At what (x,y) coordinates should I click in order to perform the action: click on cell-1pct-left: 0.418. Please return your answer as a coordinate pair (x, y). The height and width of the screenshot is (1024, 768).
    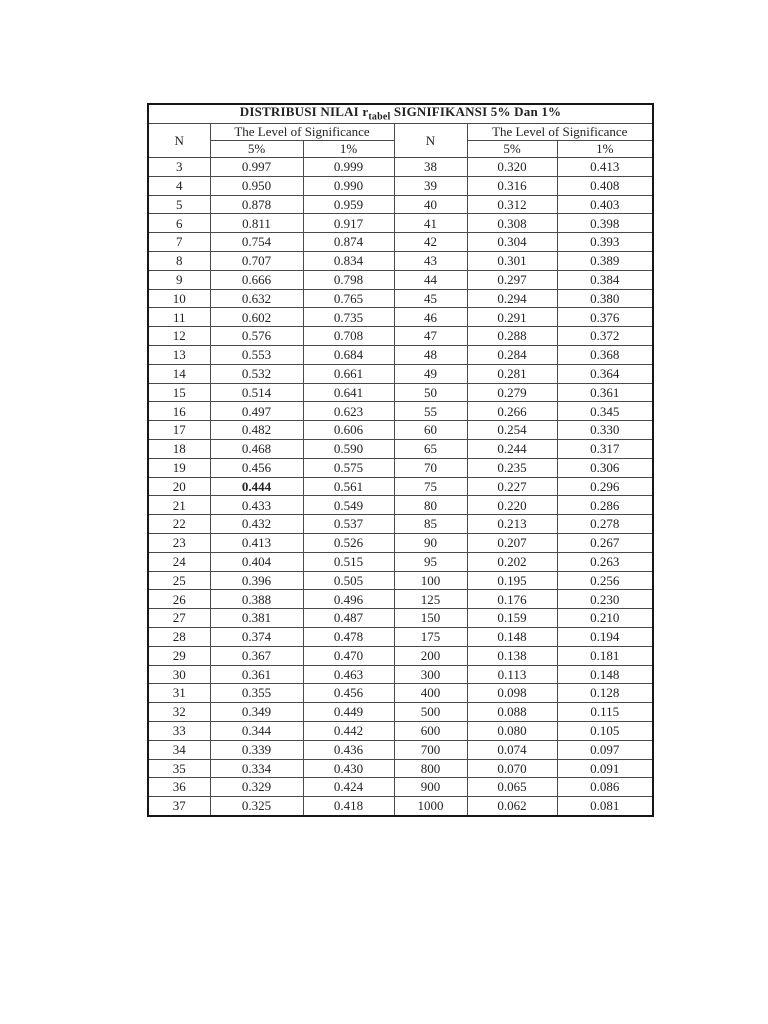
    Looking at the image, I should click on (348, 806).